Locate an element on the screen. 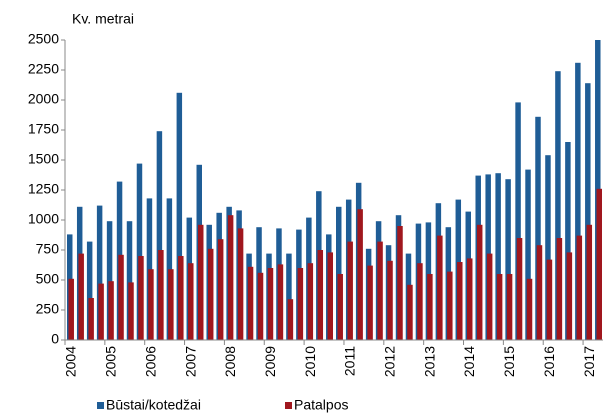 This screenshot has height=419, width=607. x-tick-label: 2009 is located at coordinates (270, 361).